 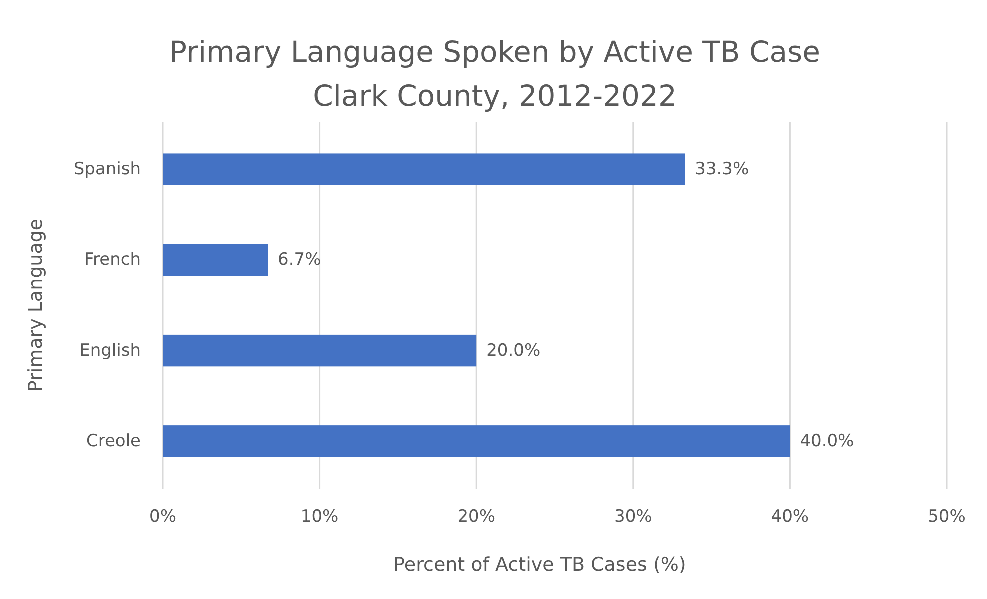 What do you see at coordinates (947, 517) in the screenshot?
I see `x-tick-label: 50%` at bounding box center [947, 517].